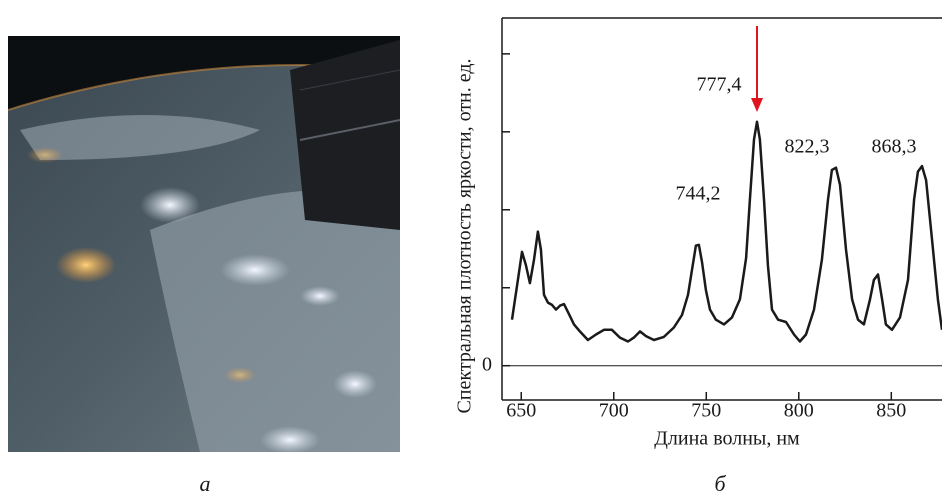  Describe the element at coordinates (614, 411) in the screenshot. I see `x-tick-label: 700` at that location.